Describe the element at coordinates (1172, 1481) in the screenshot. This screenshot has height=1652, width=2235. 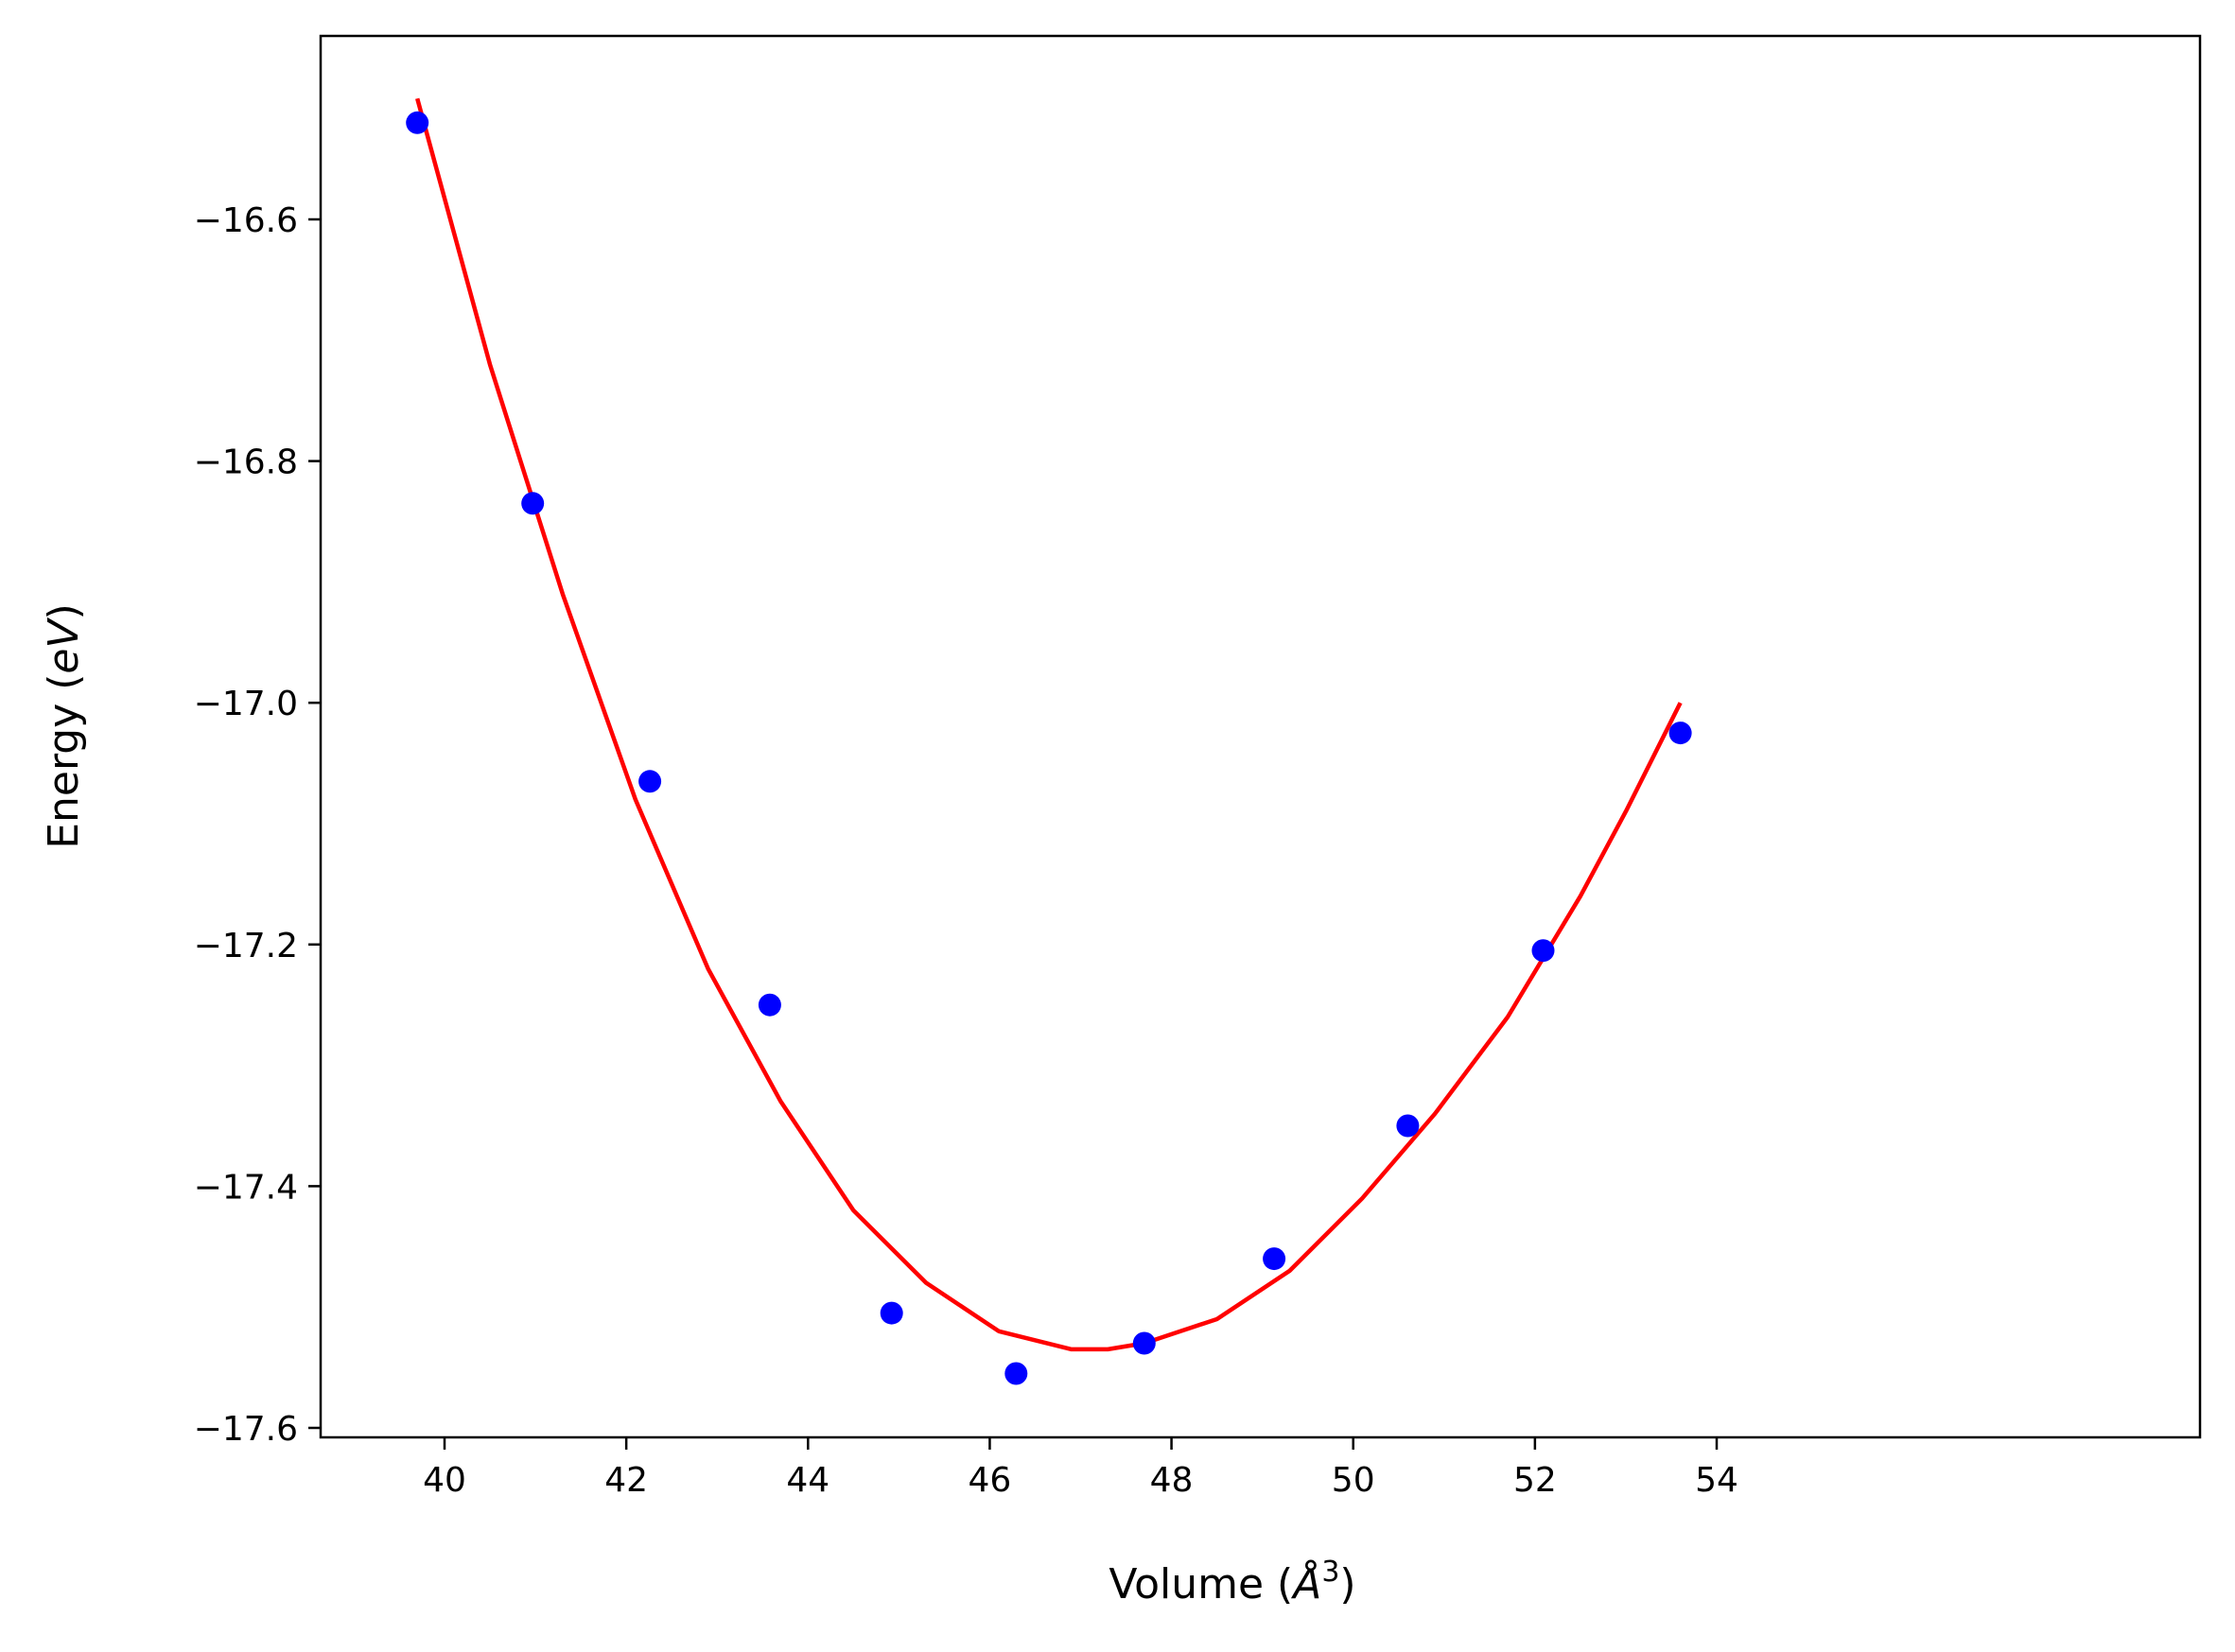
I see `x-tick-label: 48` at that location.